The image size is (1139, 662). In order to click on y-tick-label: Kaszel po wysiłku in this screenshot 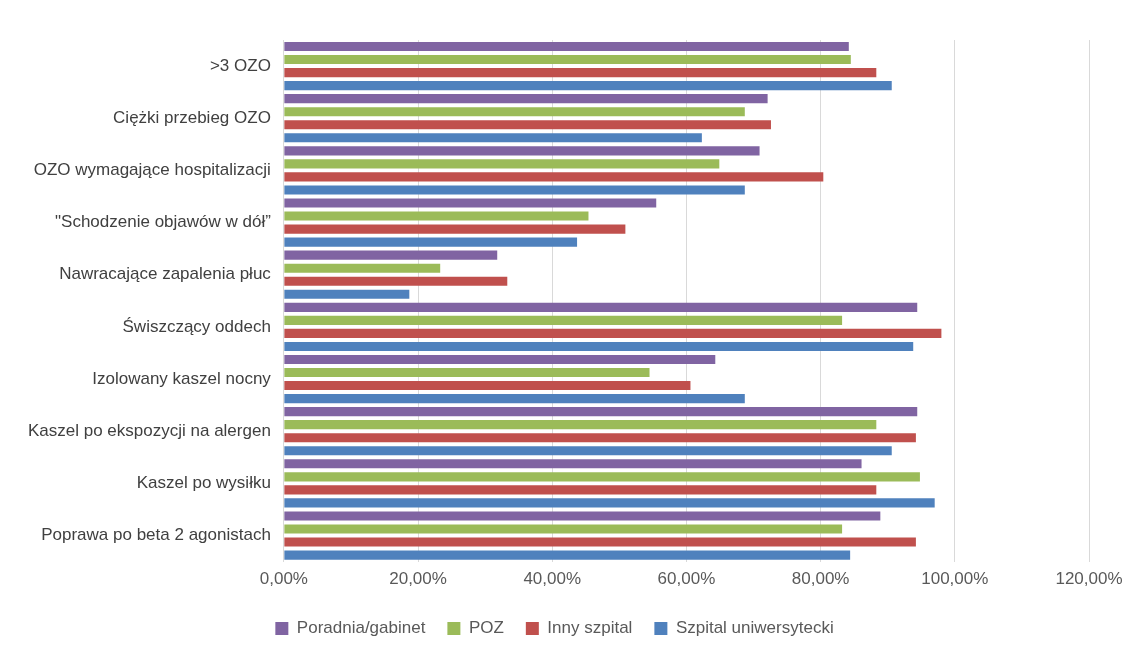, I will do `click(203, 483)`.